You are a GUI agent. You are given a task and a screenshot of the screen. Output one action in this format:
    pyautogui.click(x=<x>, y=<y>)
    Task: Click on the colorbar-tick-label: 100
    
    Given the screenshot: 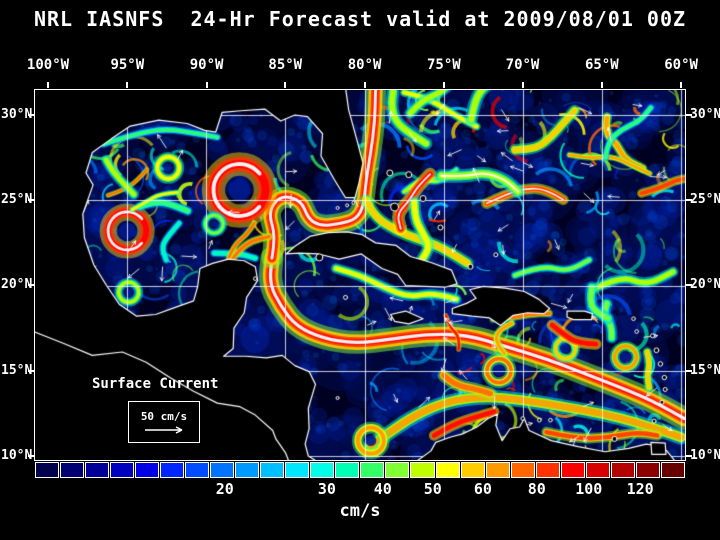 What is the action you would take?
    pyautogui.click(x=589, y=489)
    